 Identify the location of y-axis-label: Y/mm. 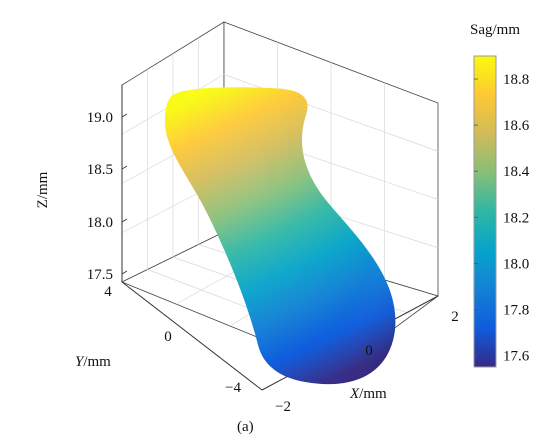
(93, 362).